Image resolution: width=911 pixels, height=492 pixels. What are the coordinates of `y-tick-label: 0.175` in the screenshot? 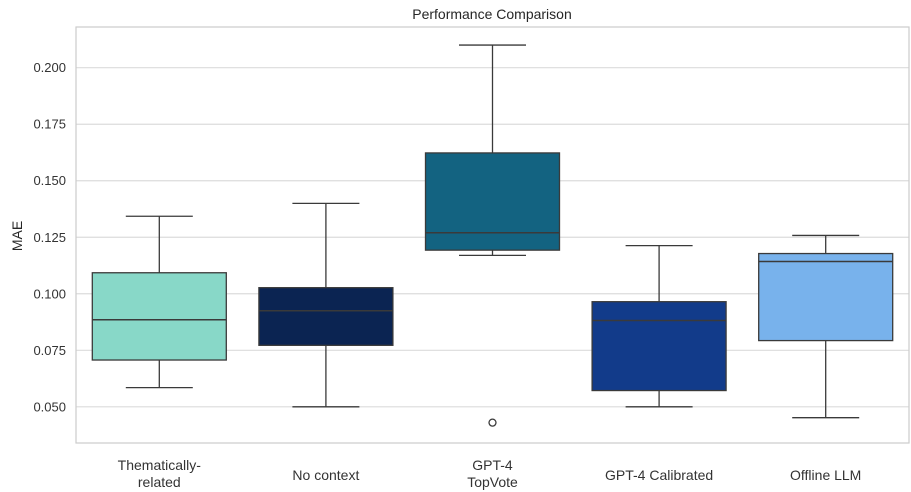 It's located at (49, 124).